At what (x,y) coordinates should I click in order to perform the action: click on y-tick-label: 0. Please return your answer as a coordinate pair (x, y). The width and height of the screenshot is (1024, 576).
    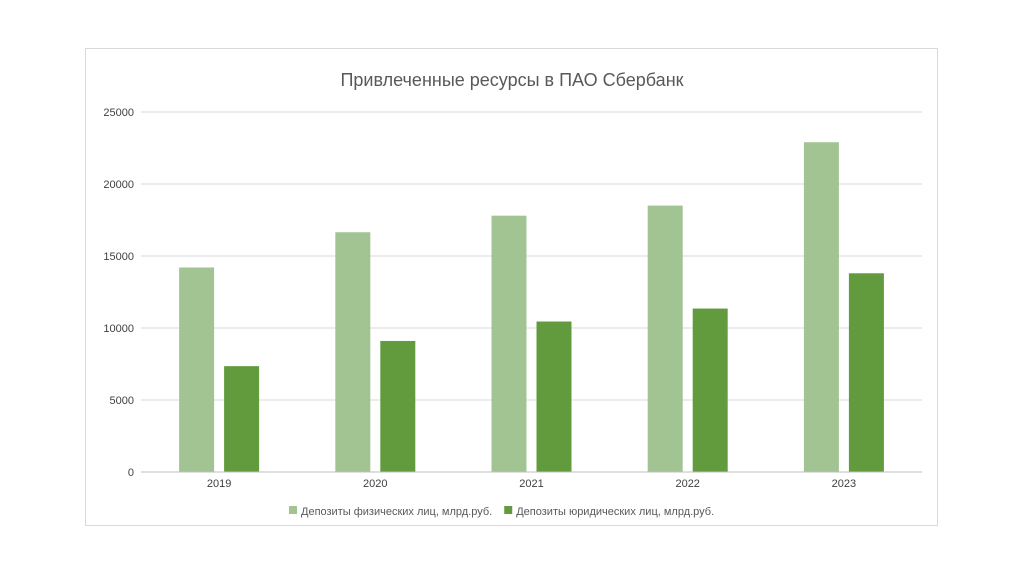
    Looking at the image, I should click on (131, 473).